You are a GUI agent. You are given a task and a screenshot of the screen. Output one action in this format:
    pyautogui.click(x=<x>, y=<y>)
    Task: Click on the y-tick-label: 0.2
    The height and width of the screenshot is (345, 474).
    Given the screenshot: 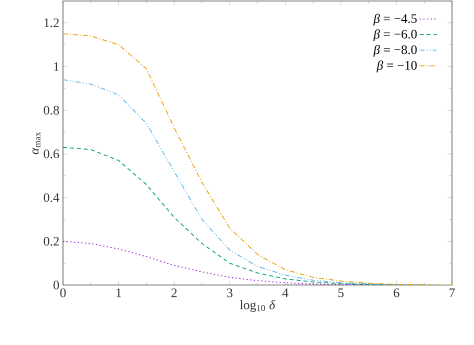 What is the action you would take?
    pyautogui.click(x=51, y=241)
    